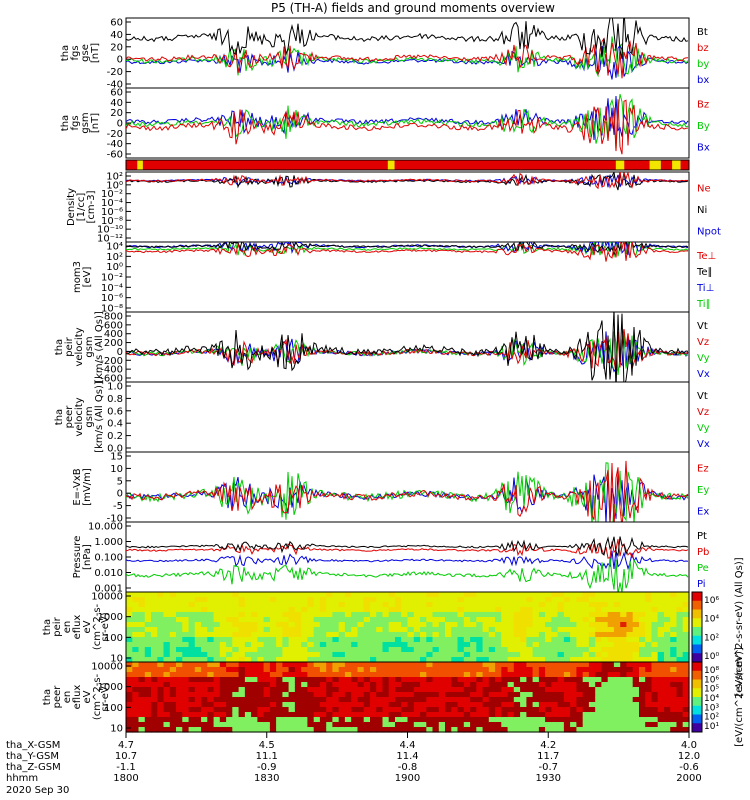 Image resolution: width=750 pixels, height=800 pixels. What do you see at coordinates (709, 231) in the screenshot?
I see `legend-Npot: Npot` at bounding box center [709, 231].